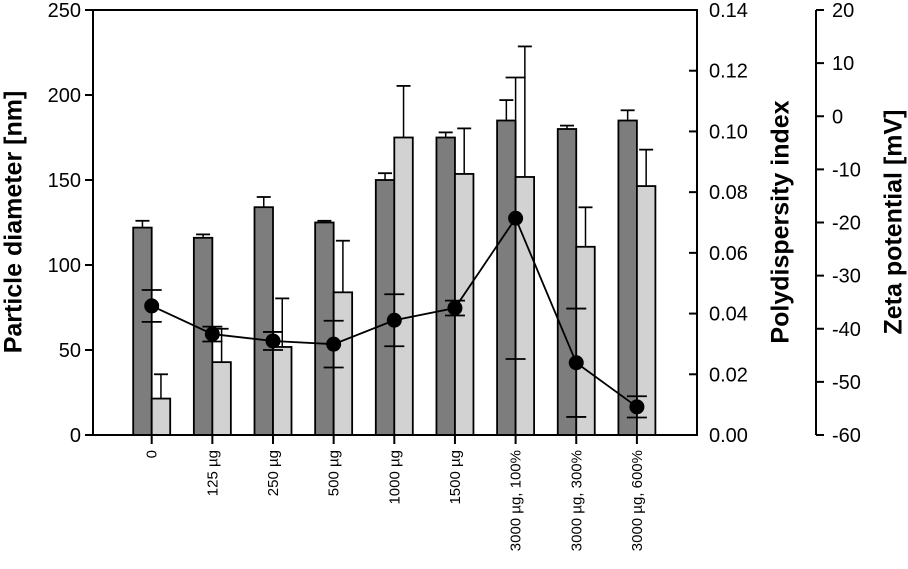 This screenshot has height=569, width=908. I want to click on zeta-axis-tick-label: -50, so click(846, 383).